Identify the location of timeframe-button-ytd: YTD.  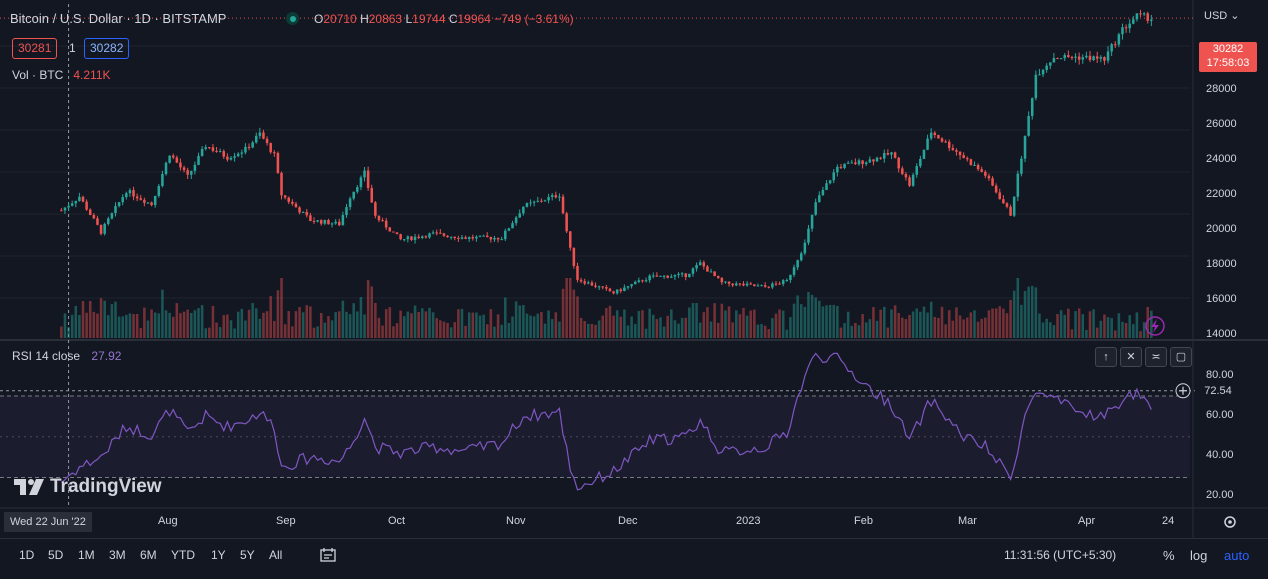
(183, 555).